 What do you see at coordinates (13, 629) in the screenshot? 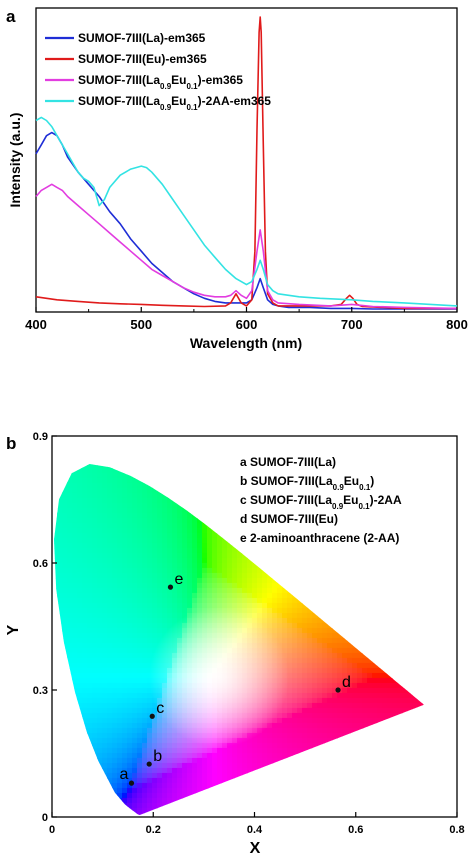
I see `y-axis-title-b: Y` at bounding box center [13, 629].